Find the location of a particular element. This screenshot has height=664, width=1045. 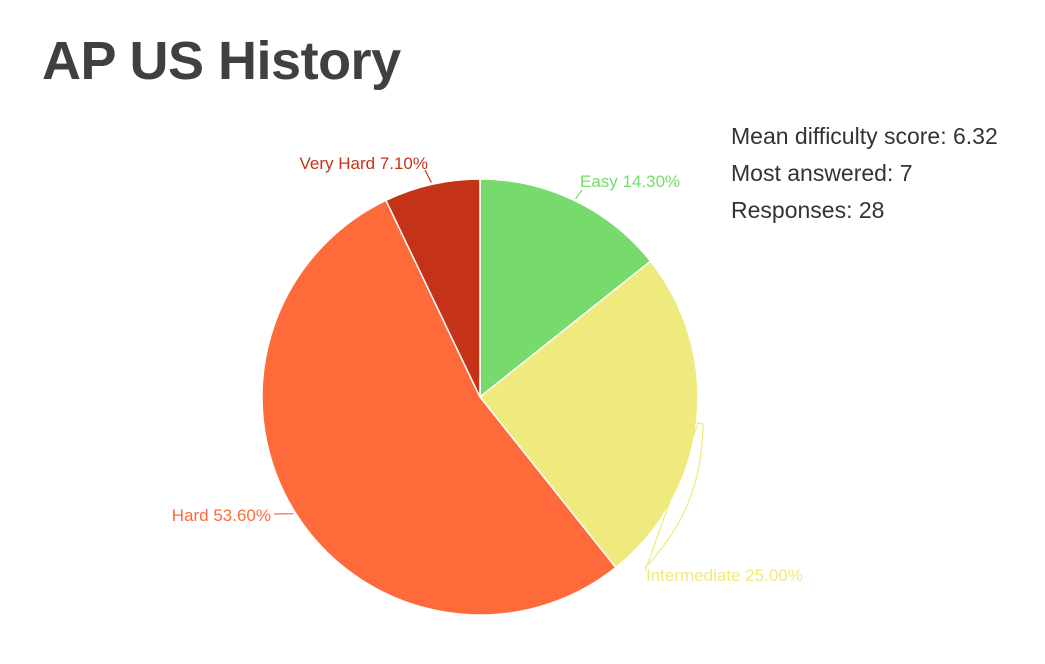

chart-title: AP US History is located at coordinates (221, 61).